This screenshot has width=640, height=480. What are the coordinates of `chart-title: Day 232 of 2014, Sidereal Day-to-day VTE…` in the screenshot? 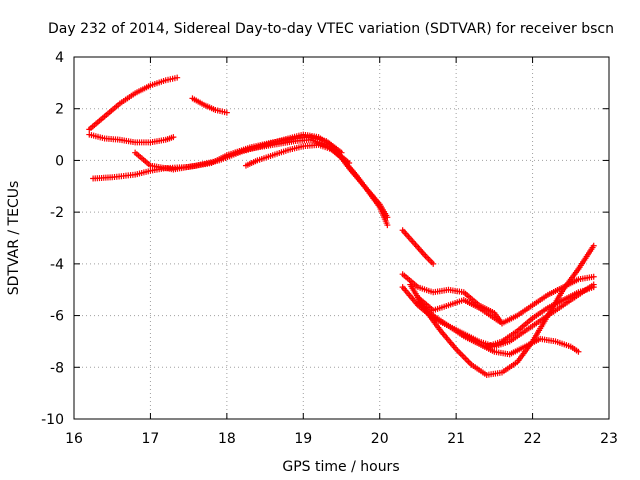 It's located at (331, 29).